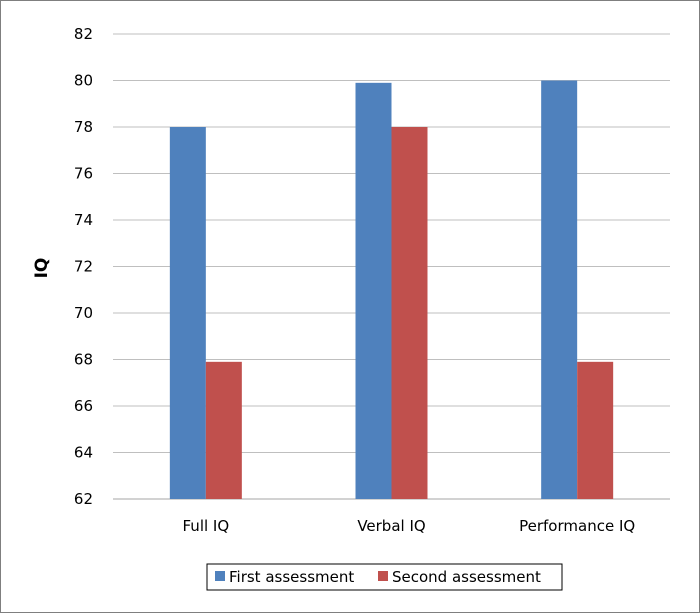  I want to click on y-tick-label: 64, so click(83, 453).